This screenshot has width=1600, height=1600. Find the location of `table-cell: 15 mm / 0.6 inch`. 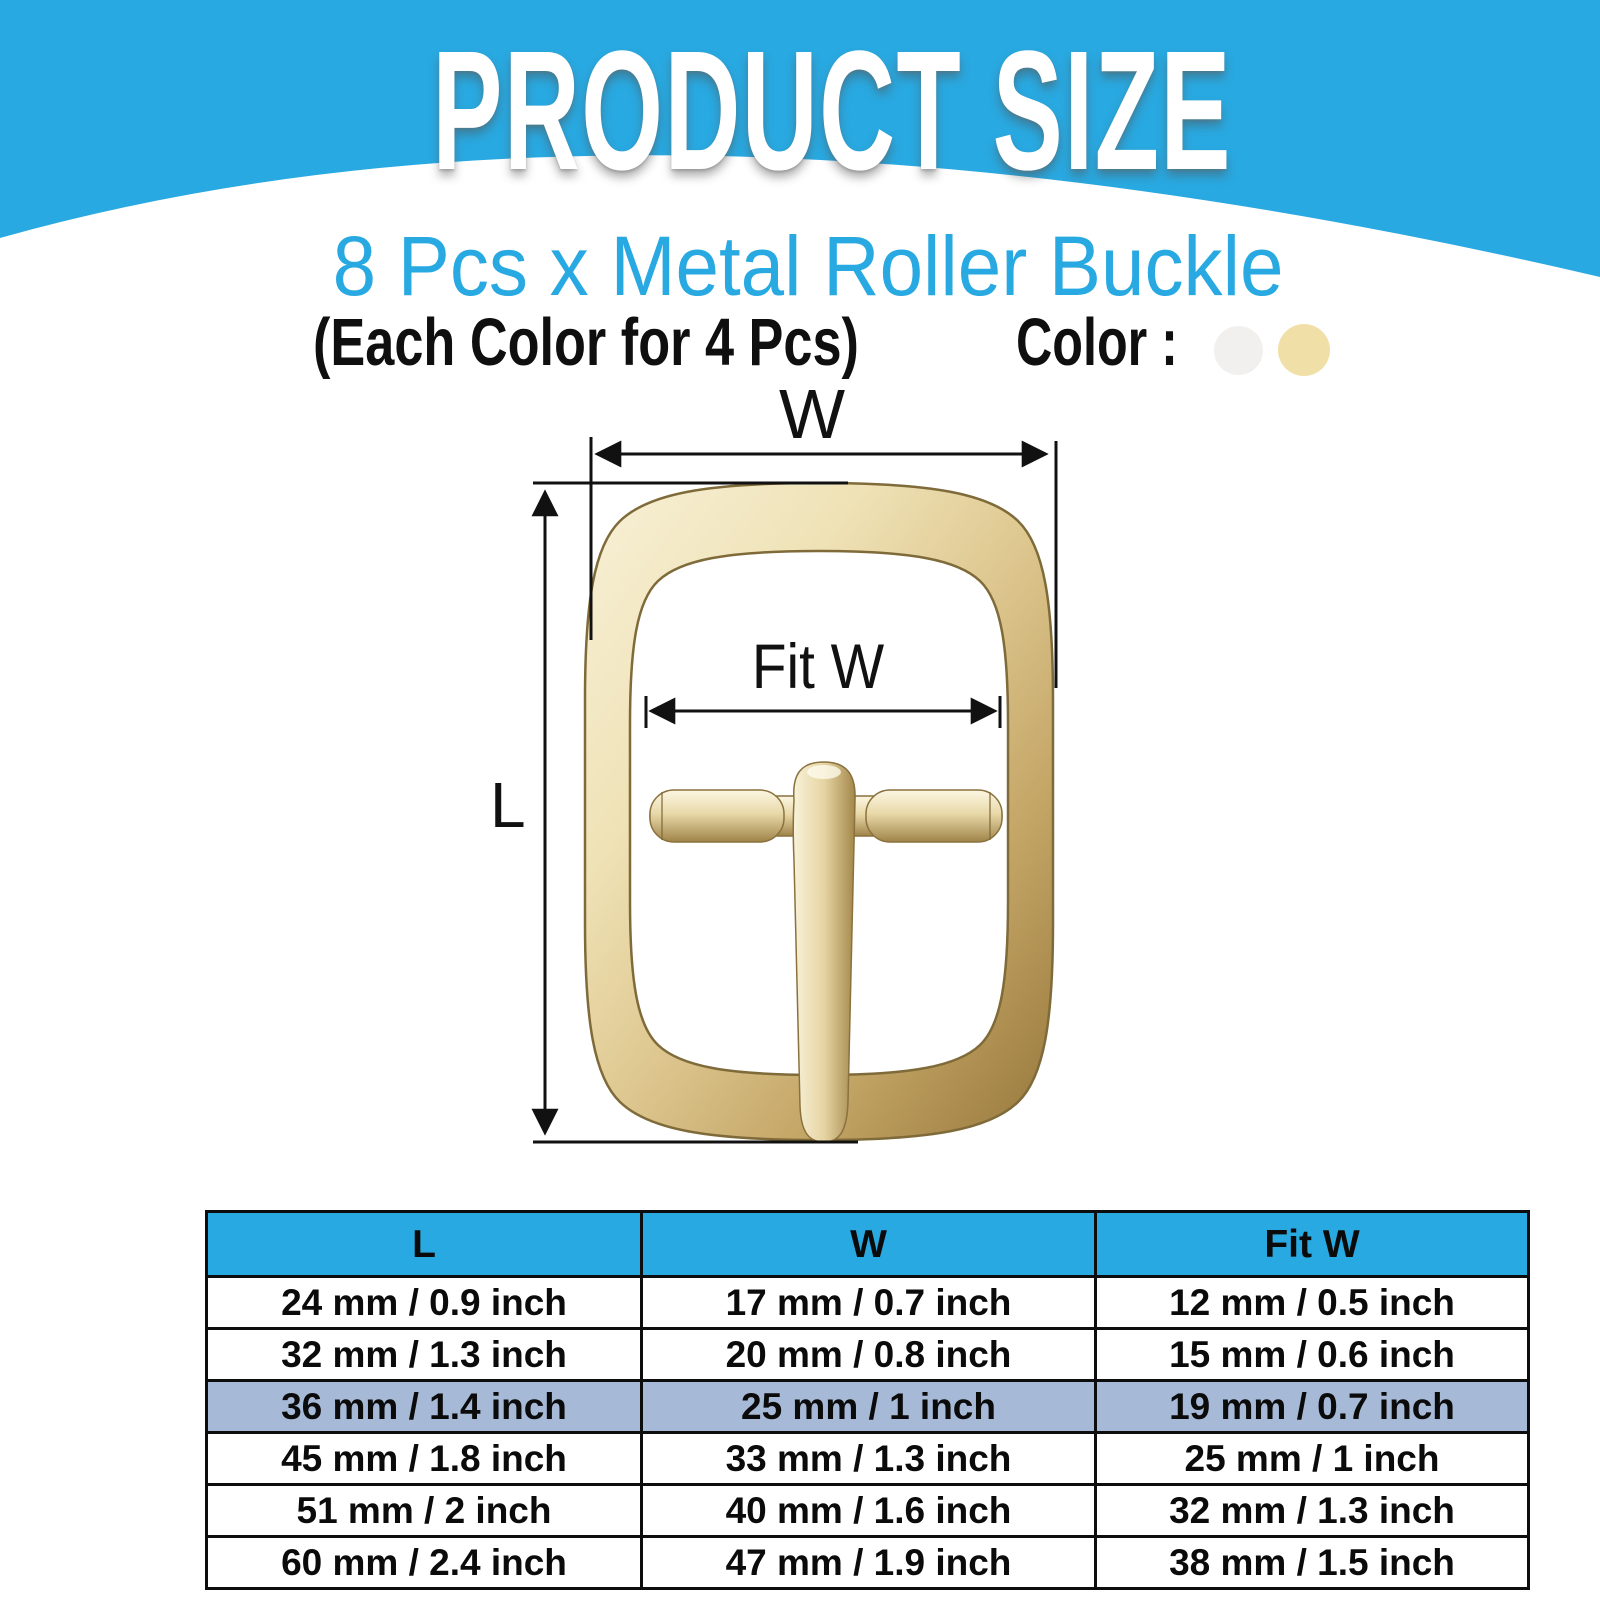

table-cell: 15 mm / 0.6 inch is located at coordinates (1312, 1354).